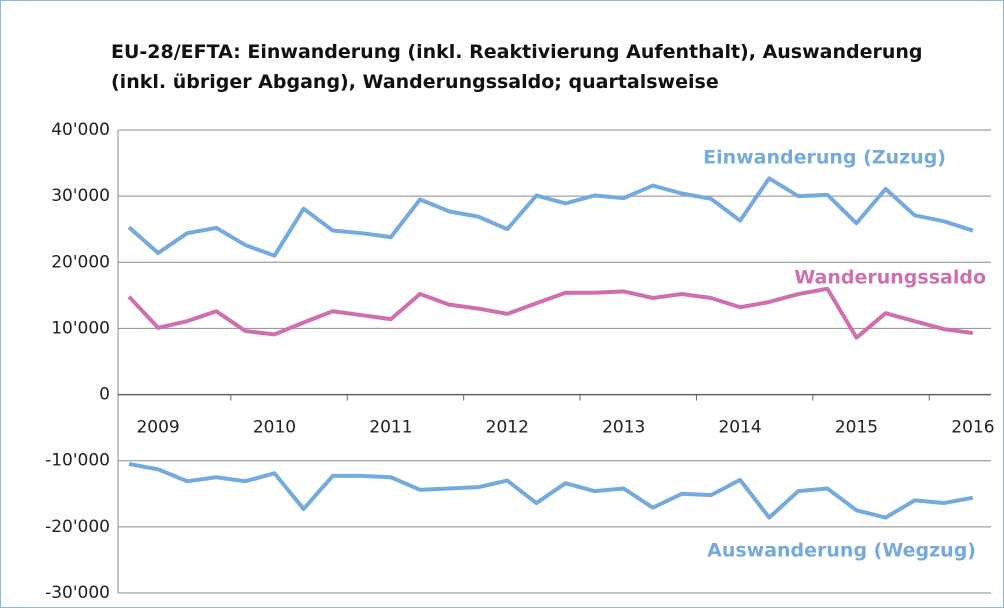  What do you see at coordinates (274, 428) in the screenshot?
I see `x-tick-label: 2010` at bounding box center [274, 428].